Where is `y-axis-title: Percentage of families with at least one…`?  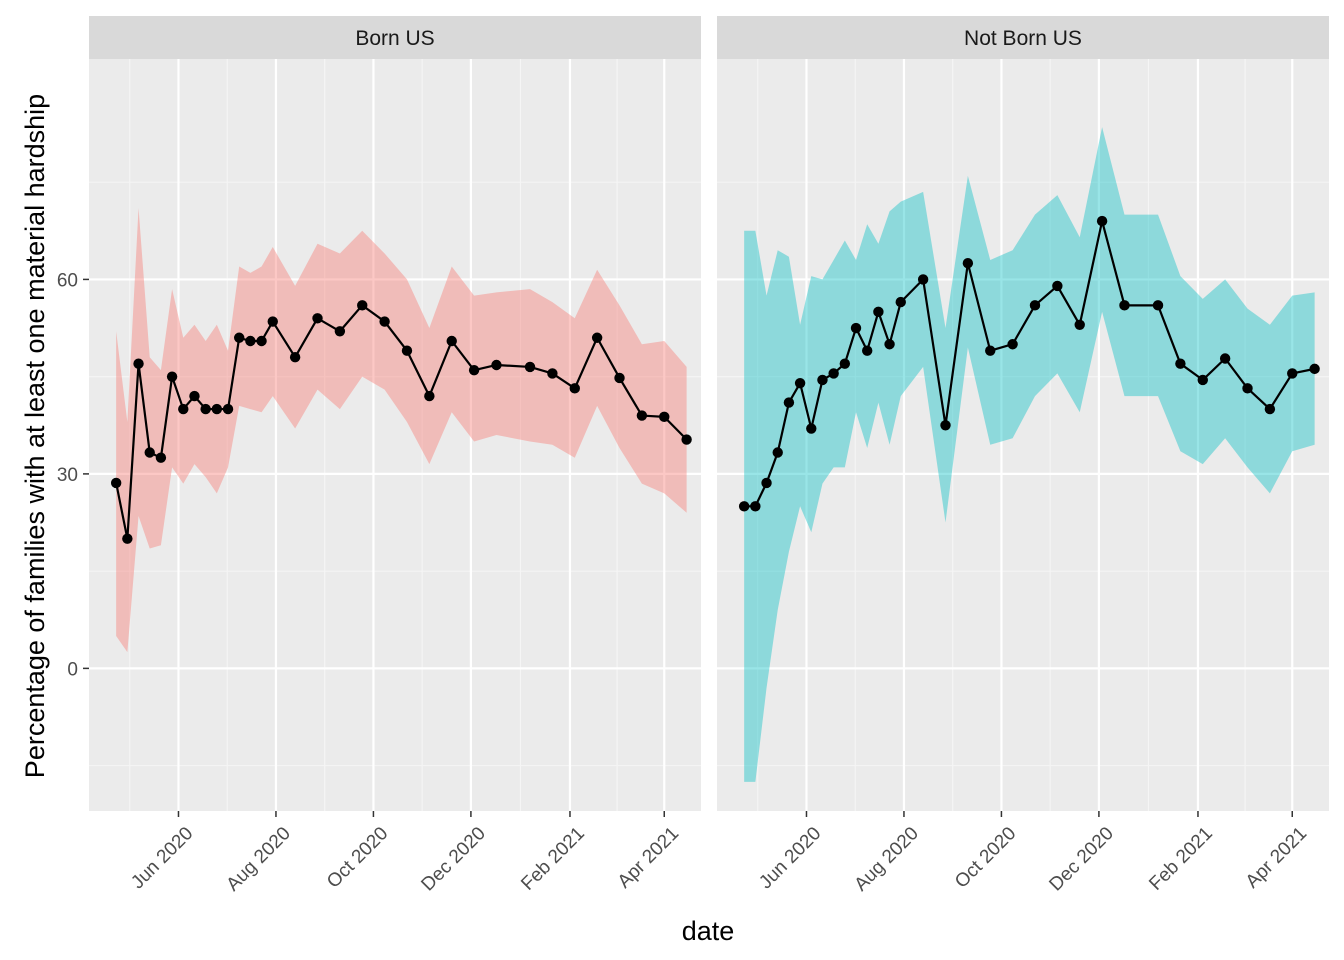
y-axis-title: Percentage of families with at least one… is located at coordinates (35, 436).